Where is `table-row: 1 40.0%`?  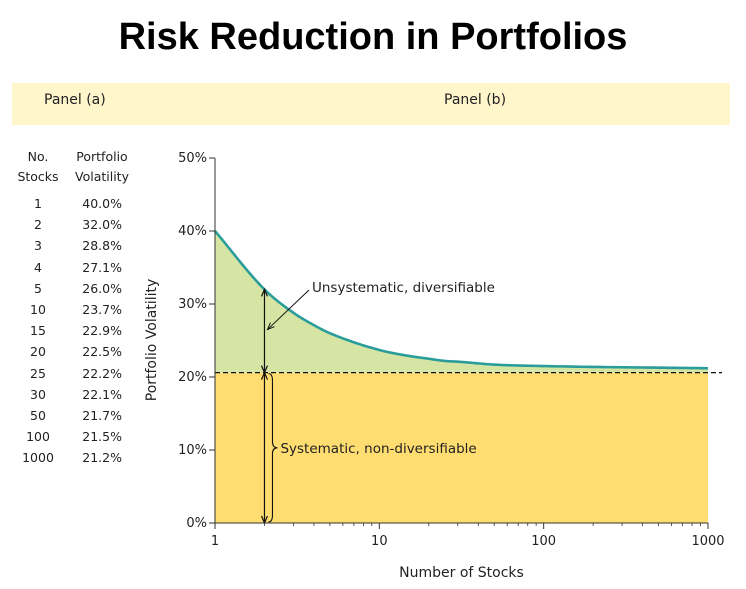 table-row: 1 40.0% is located at coordinates (78, 203).